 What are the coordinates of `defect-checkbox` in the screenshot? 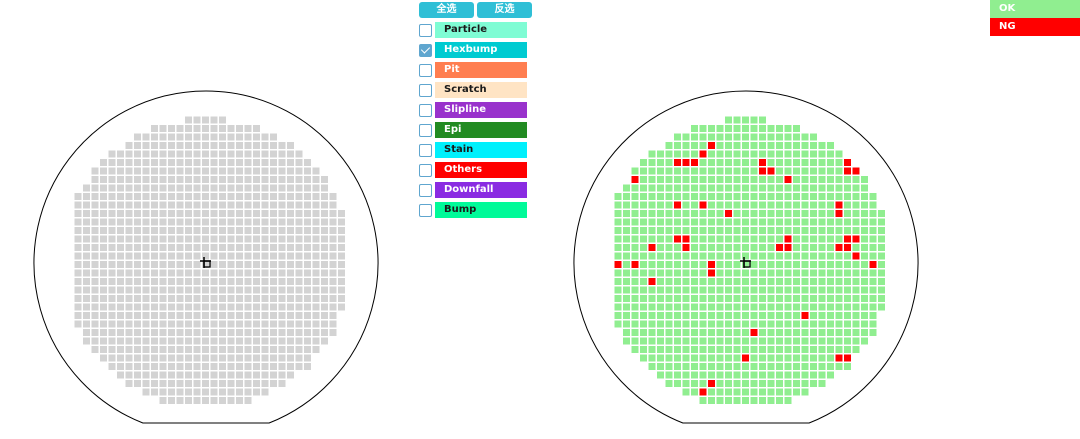 It's located at (425, 90).